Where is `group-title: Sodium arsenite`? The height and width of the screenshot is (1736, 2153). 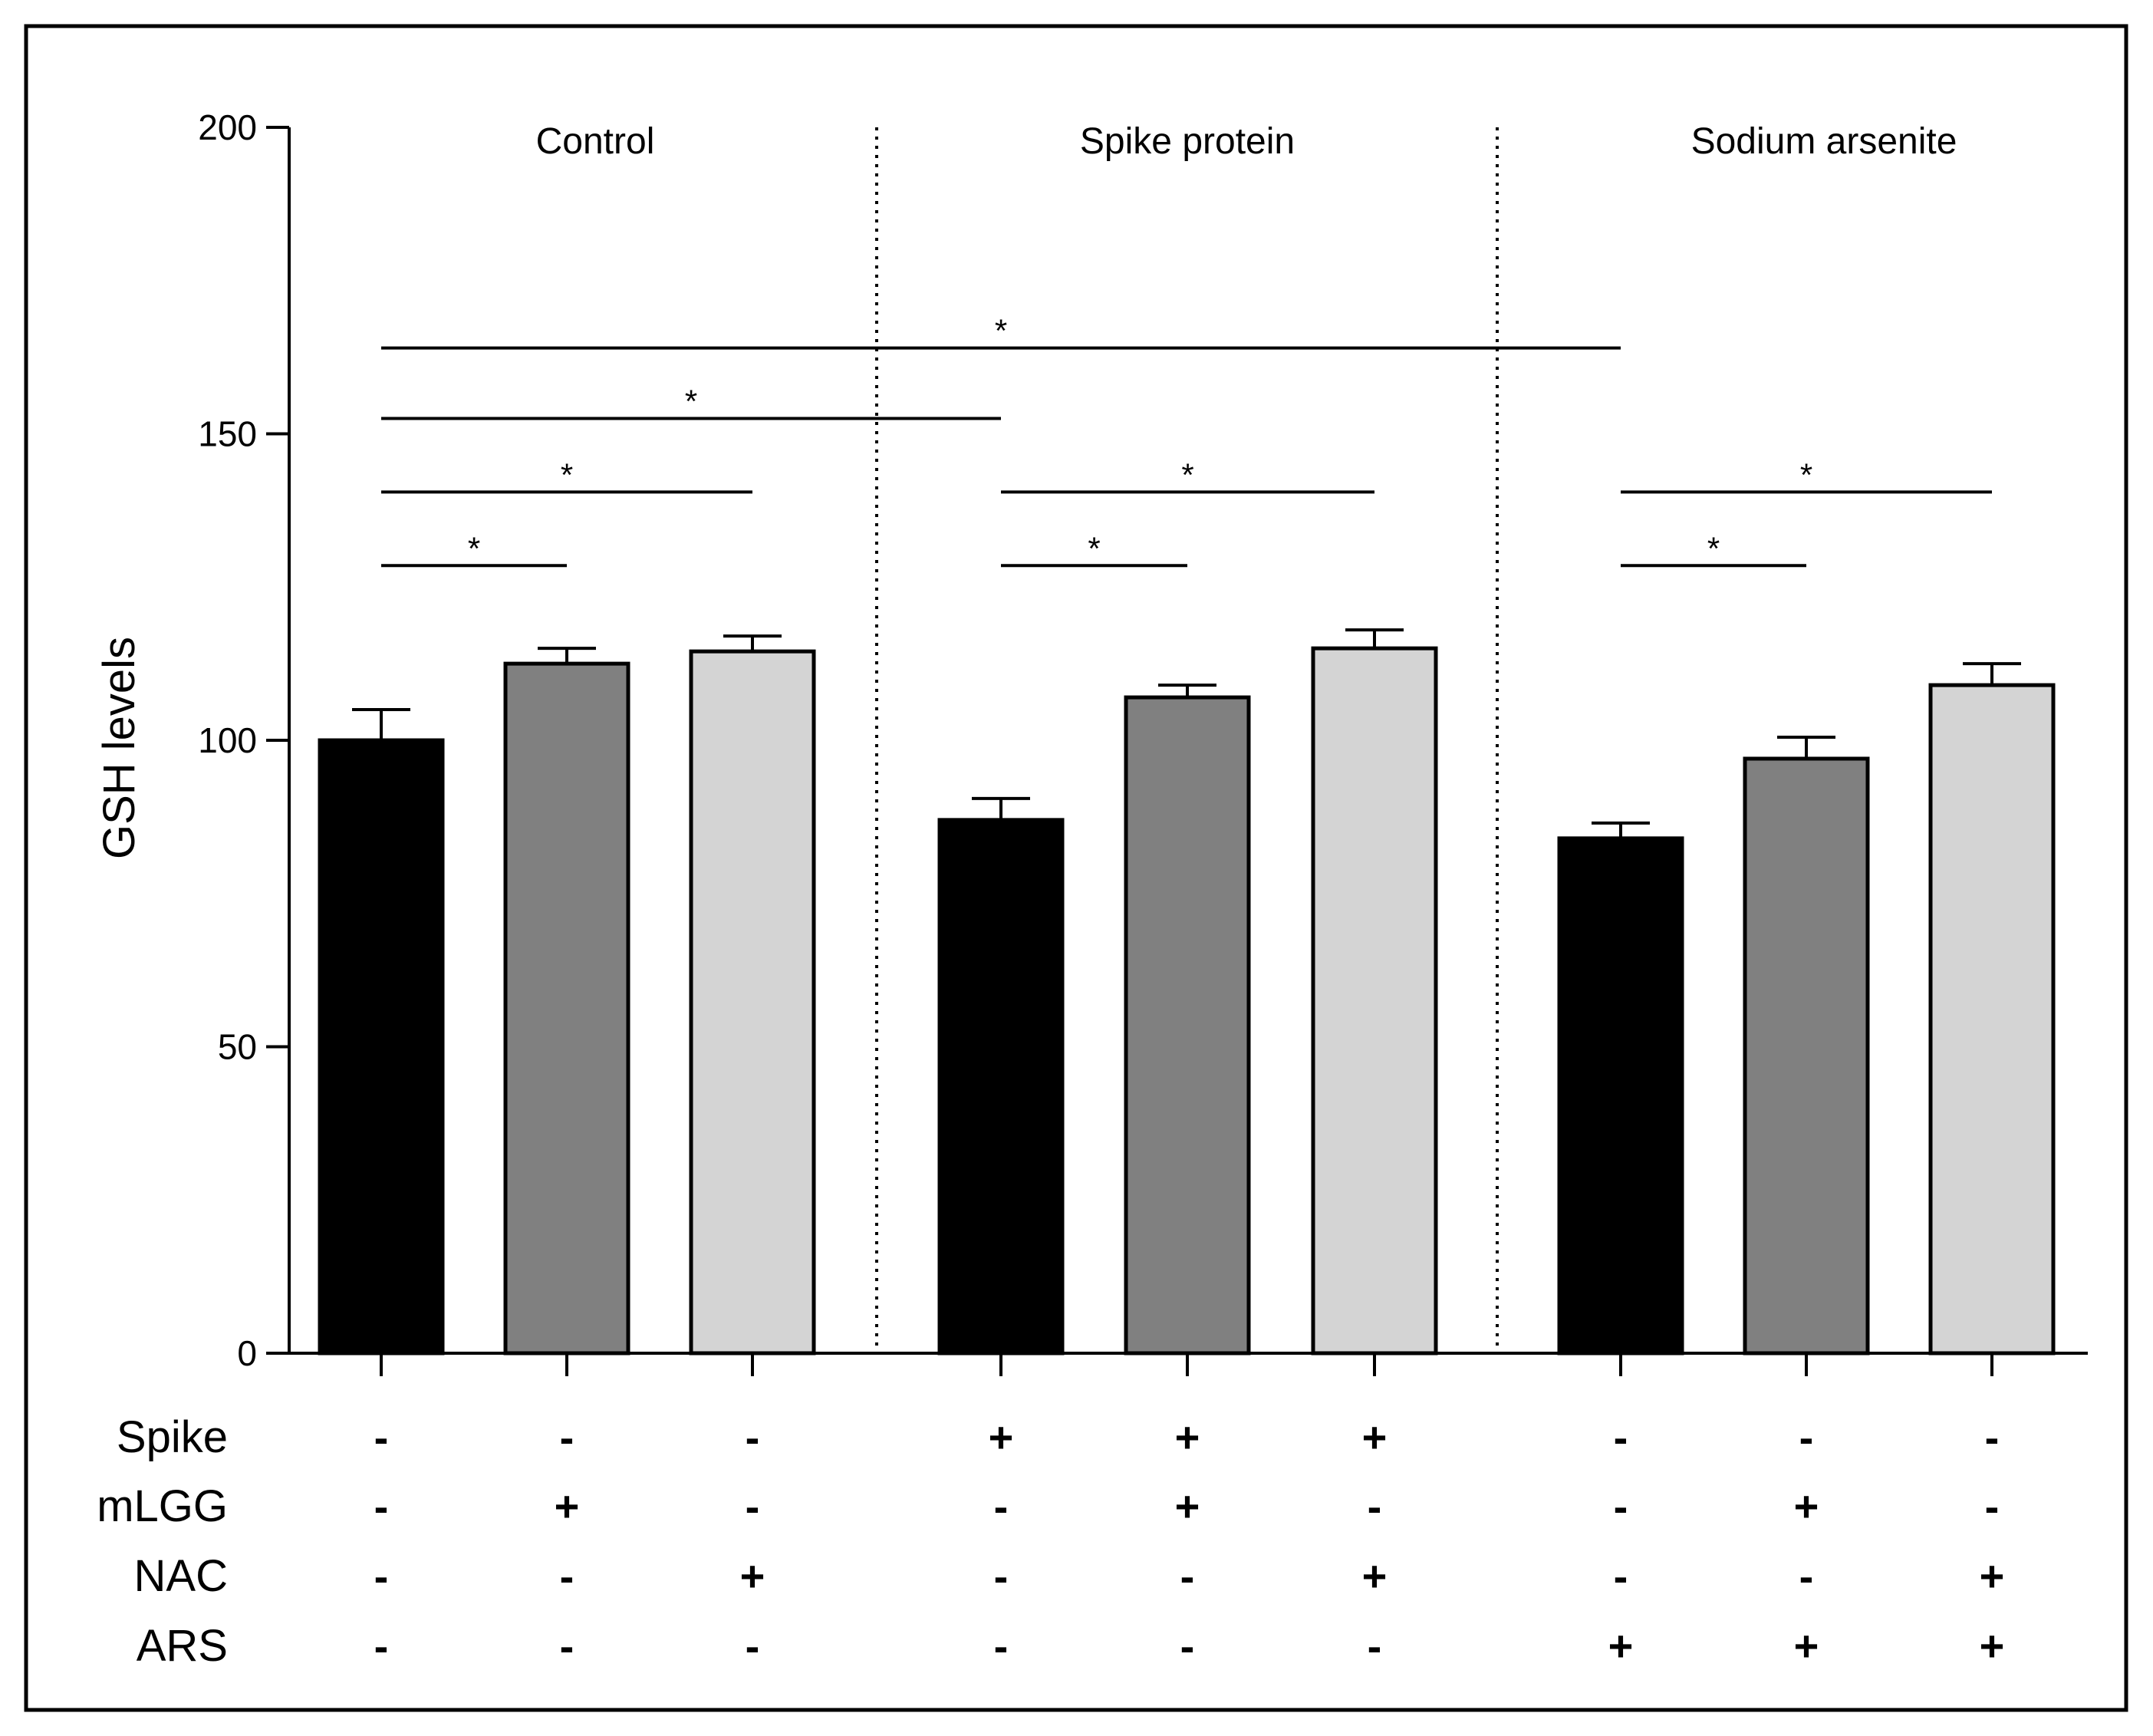
group-title: Sodium arsenite is located at coordinates (1824, 141).